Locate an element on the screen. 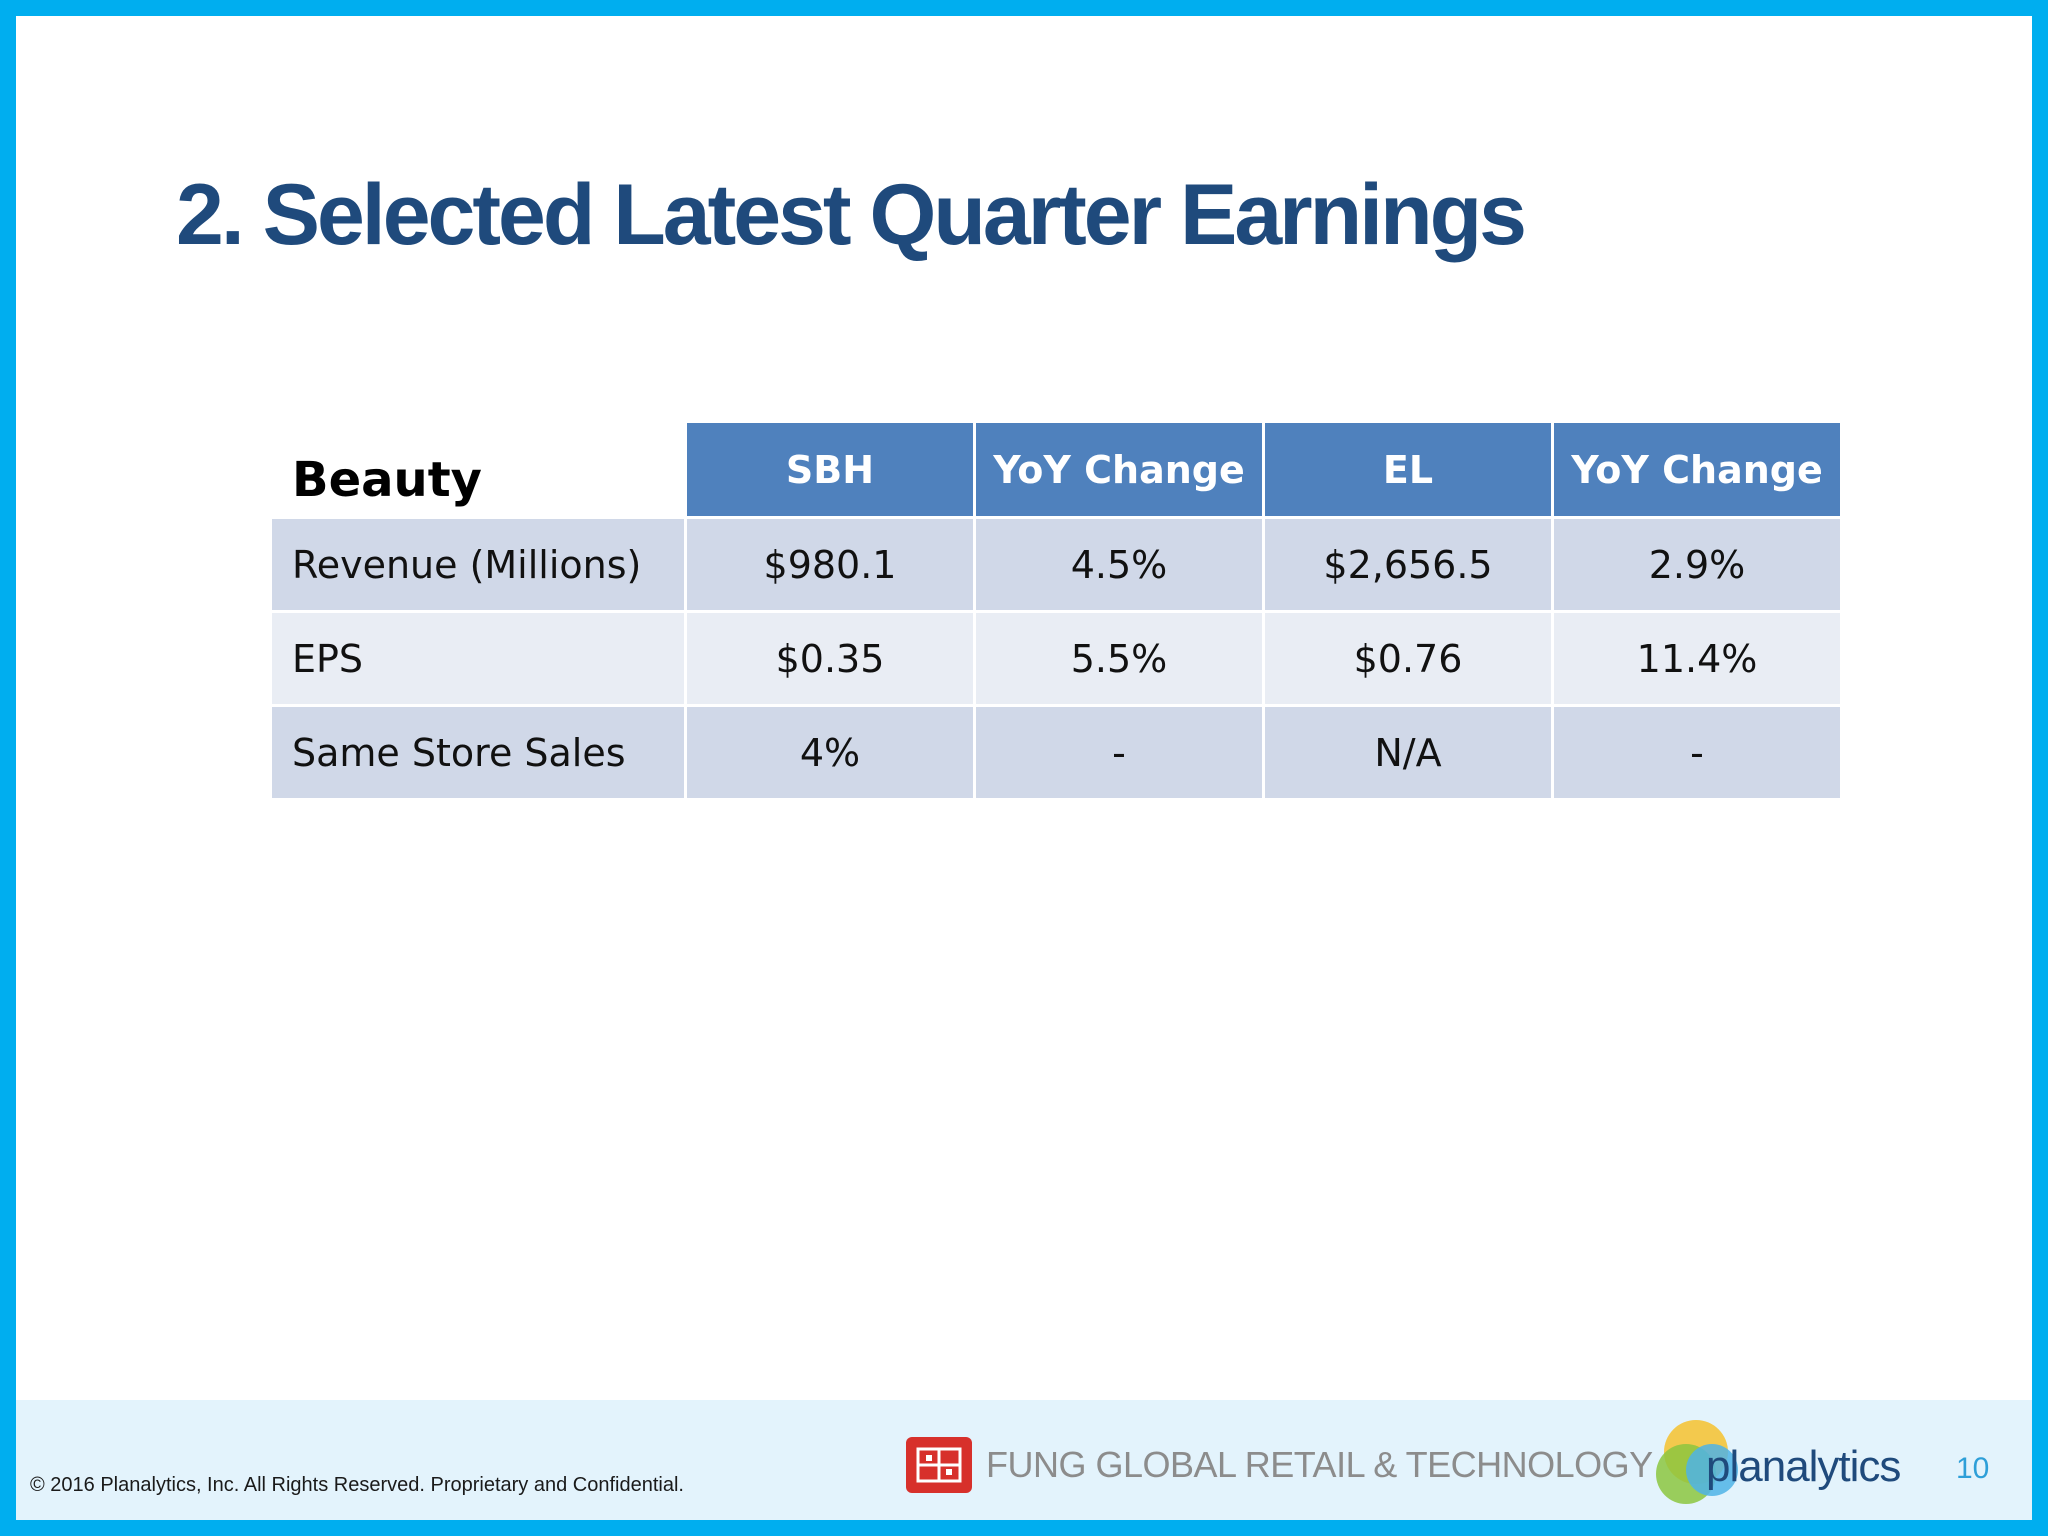 The height and width of the screenshot is (1536, 2048). slide-title: 2. Selected Latest Quarter Earnings is located at coordinates (851, 215).